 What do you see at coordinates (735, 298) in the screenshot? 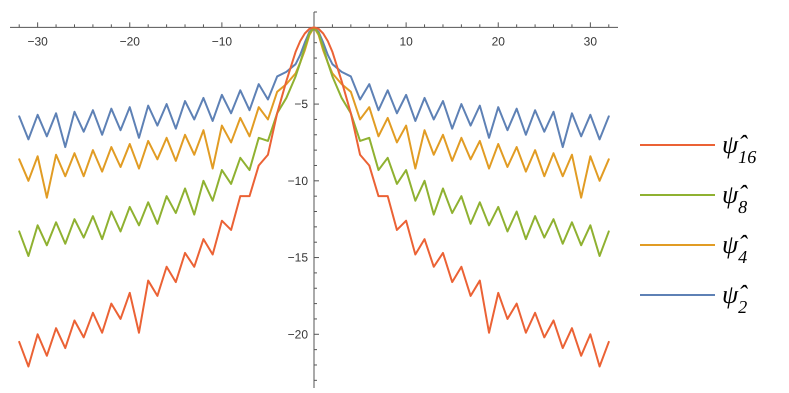
I see `legend-label: ψ̂$_{2}$` at bounding box center [735, 298].